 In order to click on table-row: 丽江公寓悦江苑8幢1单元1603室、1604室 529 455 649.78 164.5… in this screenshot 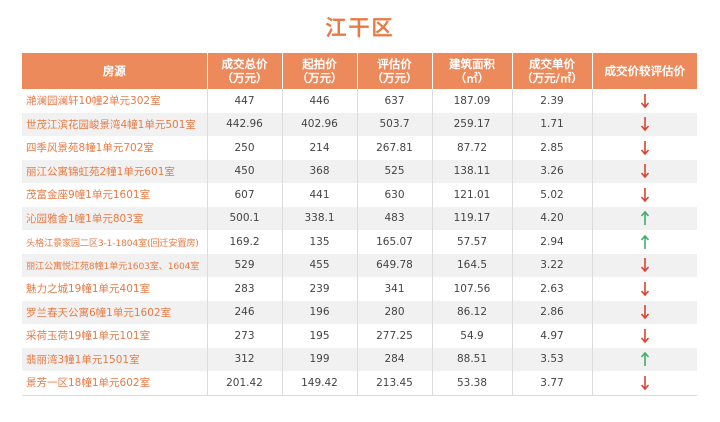, I will do `click(359, 265)`.